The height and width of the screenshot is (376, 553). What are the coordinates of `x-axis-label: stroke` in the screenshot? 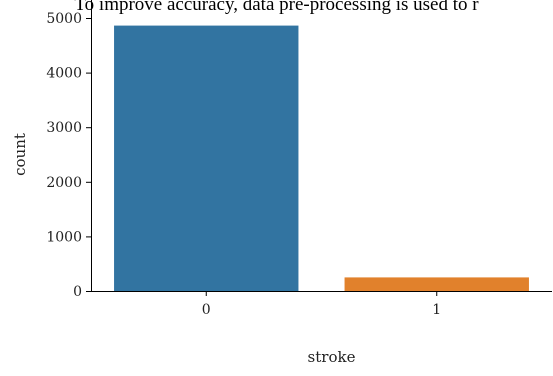 It's located at (332, 357).